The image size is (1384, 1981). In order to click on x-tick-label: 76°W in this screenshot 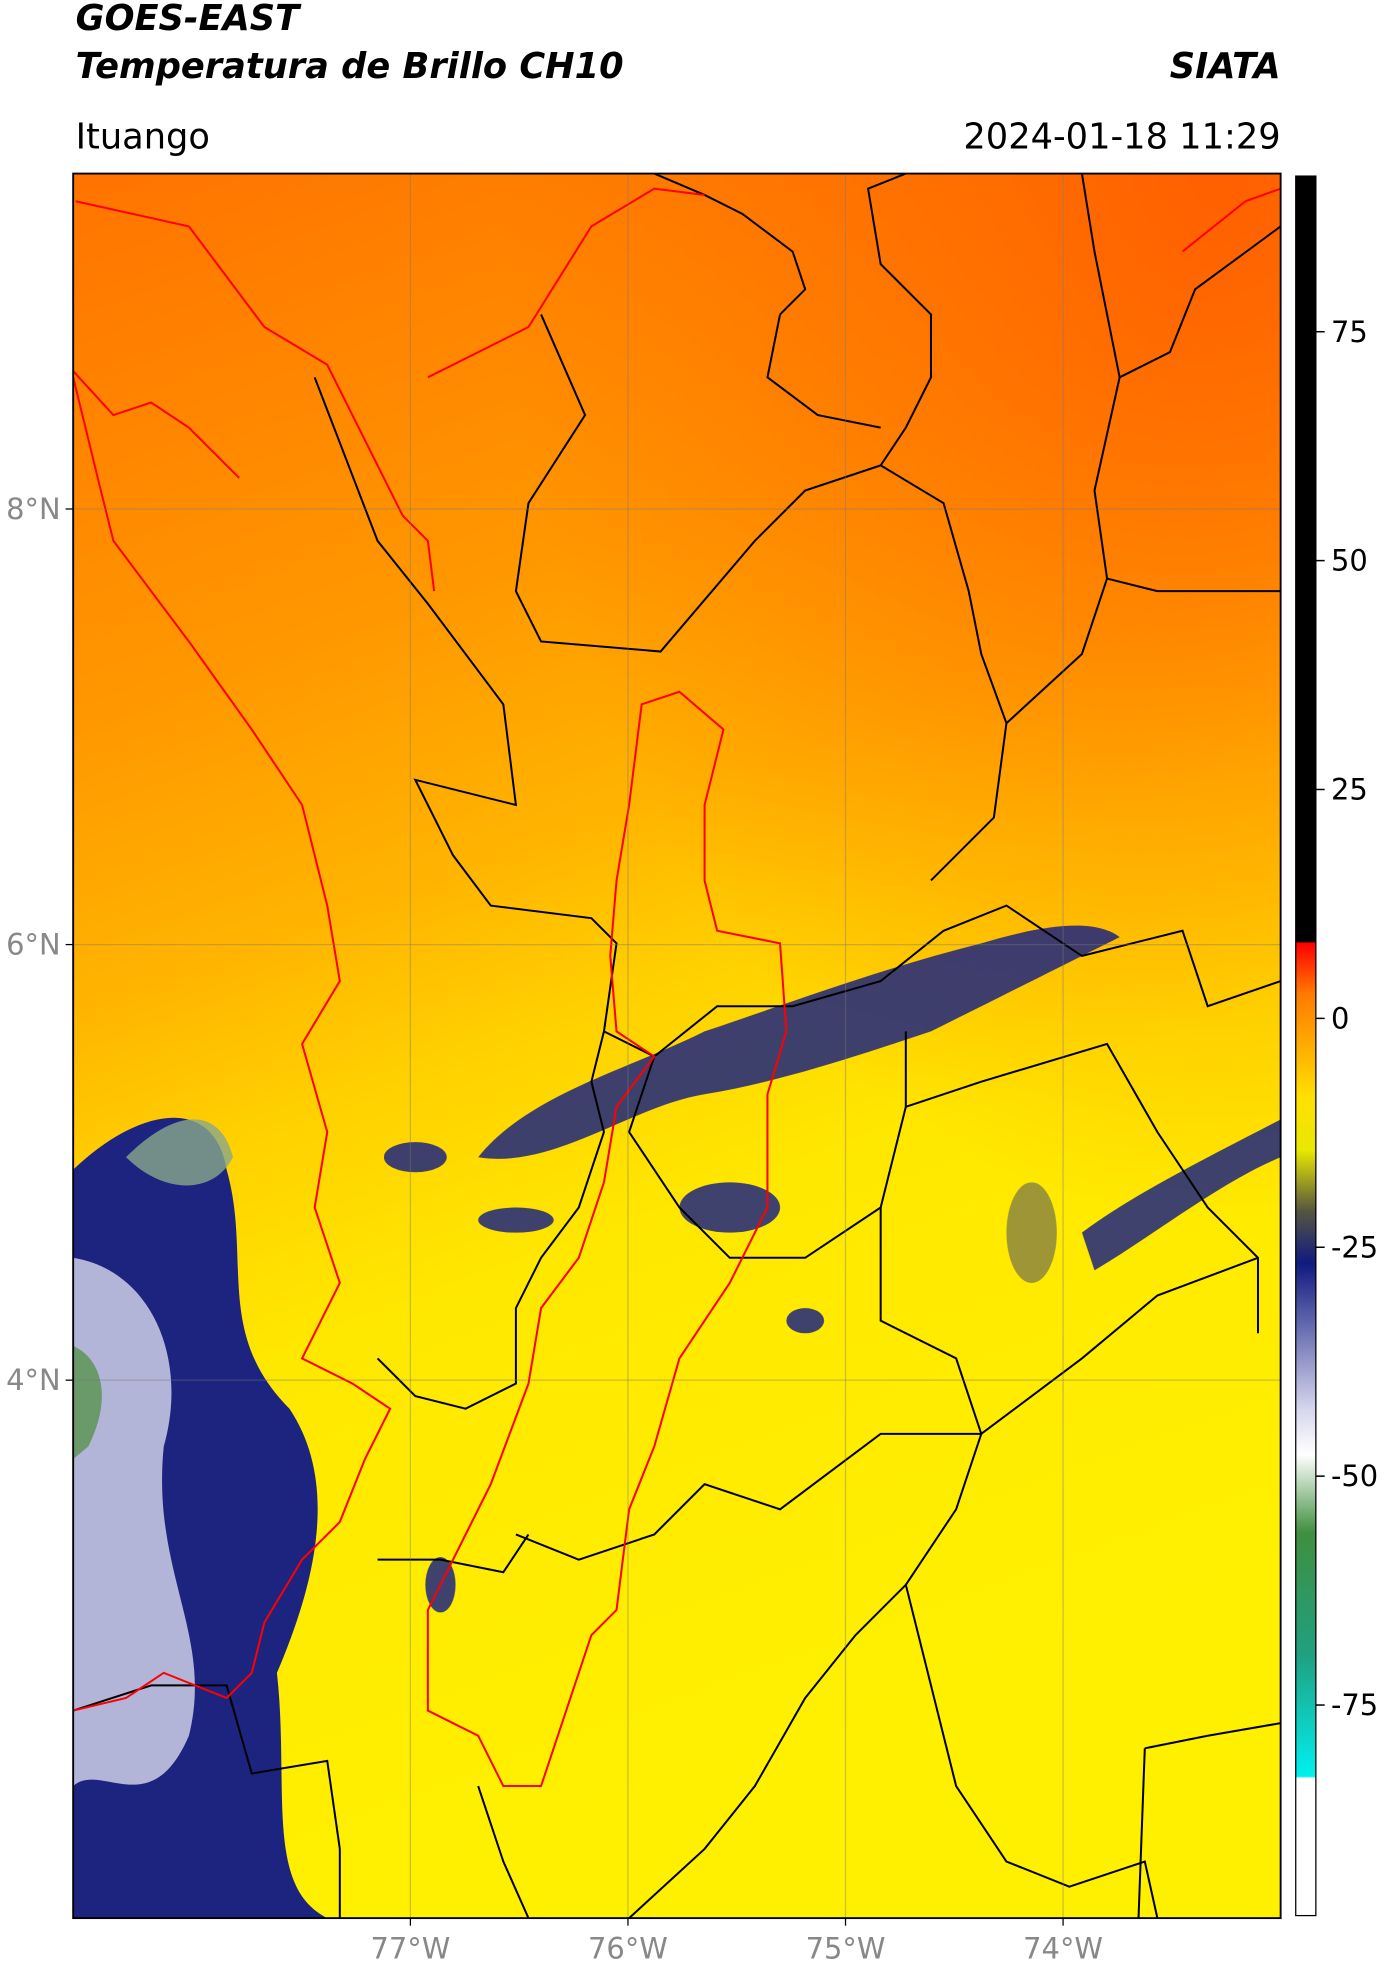, I will do `click(628, 1948)`.